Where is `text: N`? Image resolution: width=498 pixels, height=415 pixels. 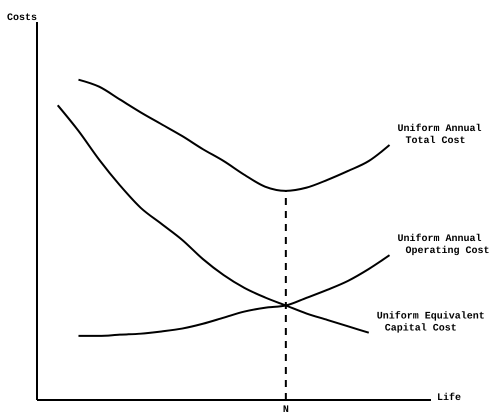 text: N is located at coordinates (285, 410).